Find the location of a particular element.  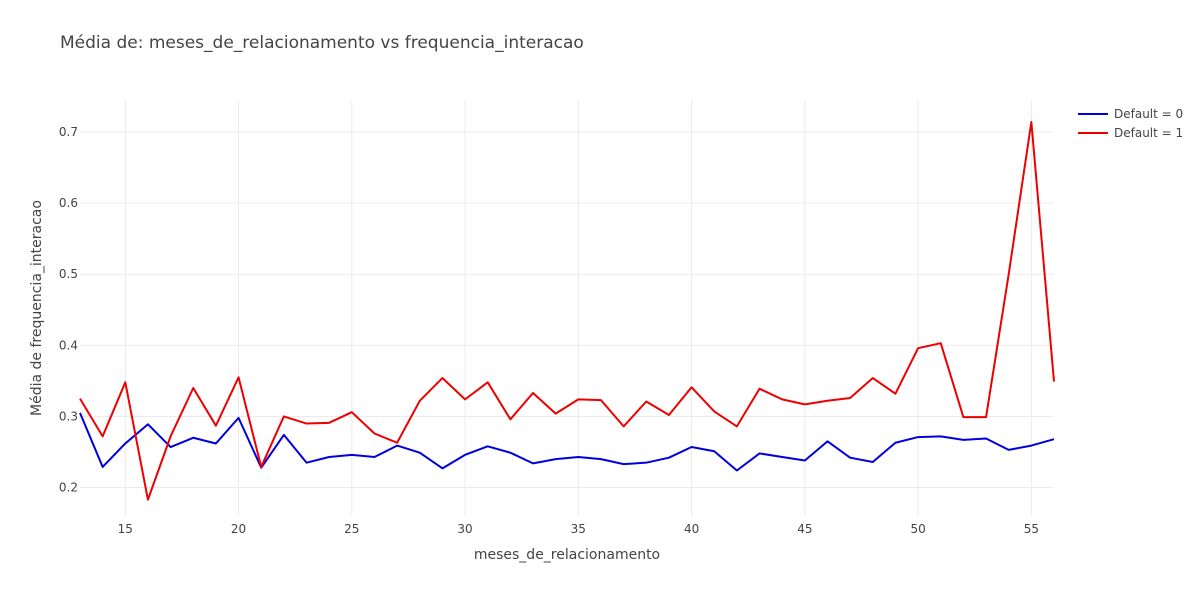

x-tick-label: 15 is located at coordinates (125, 529).